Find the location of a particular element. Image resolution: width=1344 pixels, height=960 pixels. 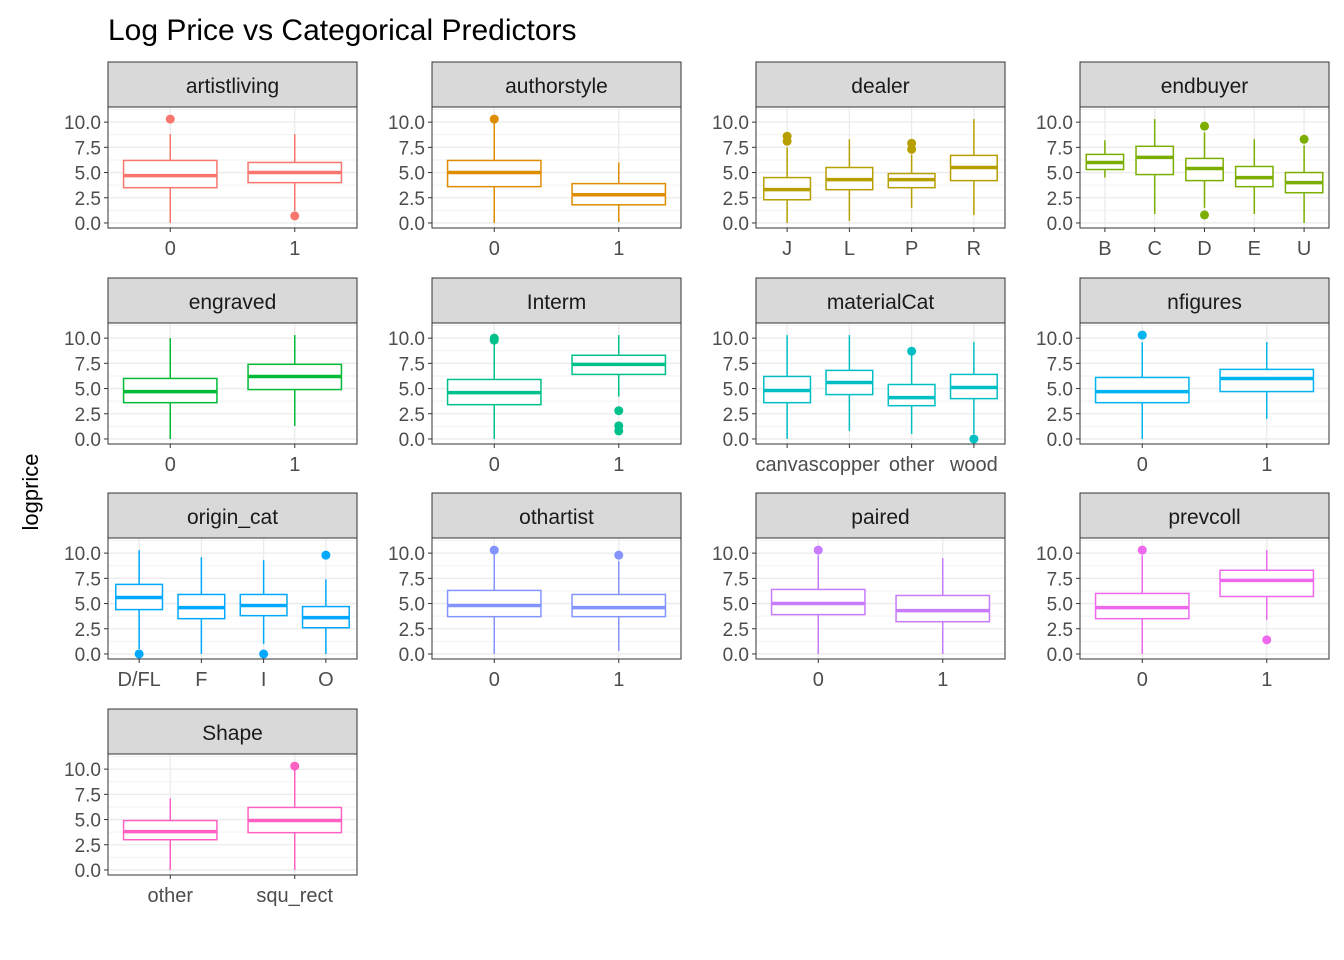

box-O is located at coordinates (325, 602).